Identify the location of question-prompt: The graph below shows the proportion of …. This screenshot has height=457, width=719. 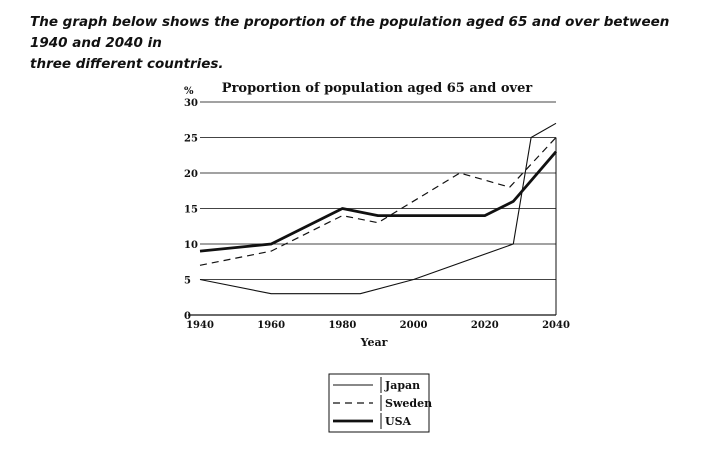
(365, 43).